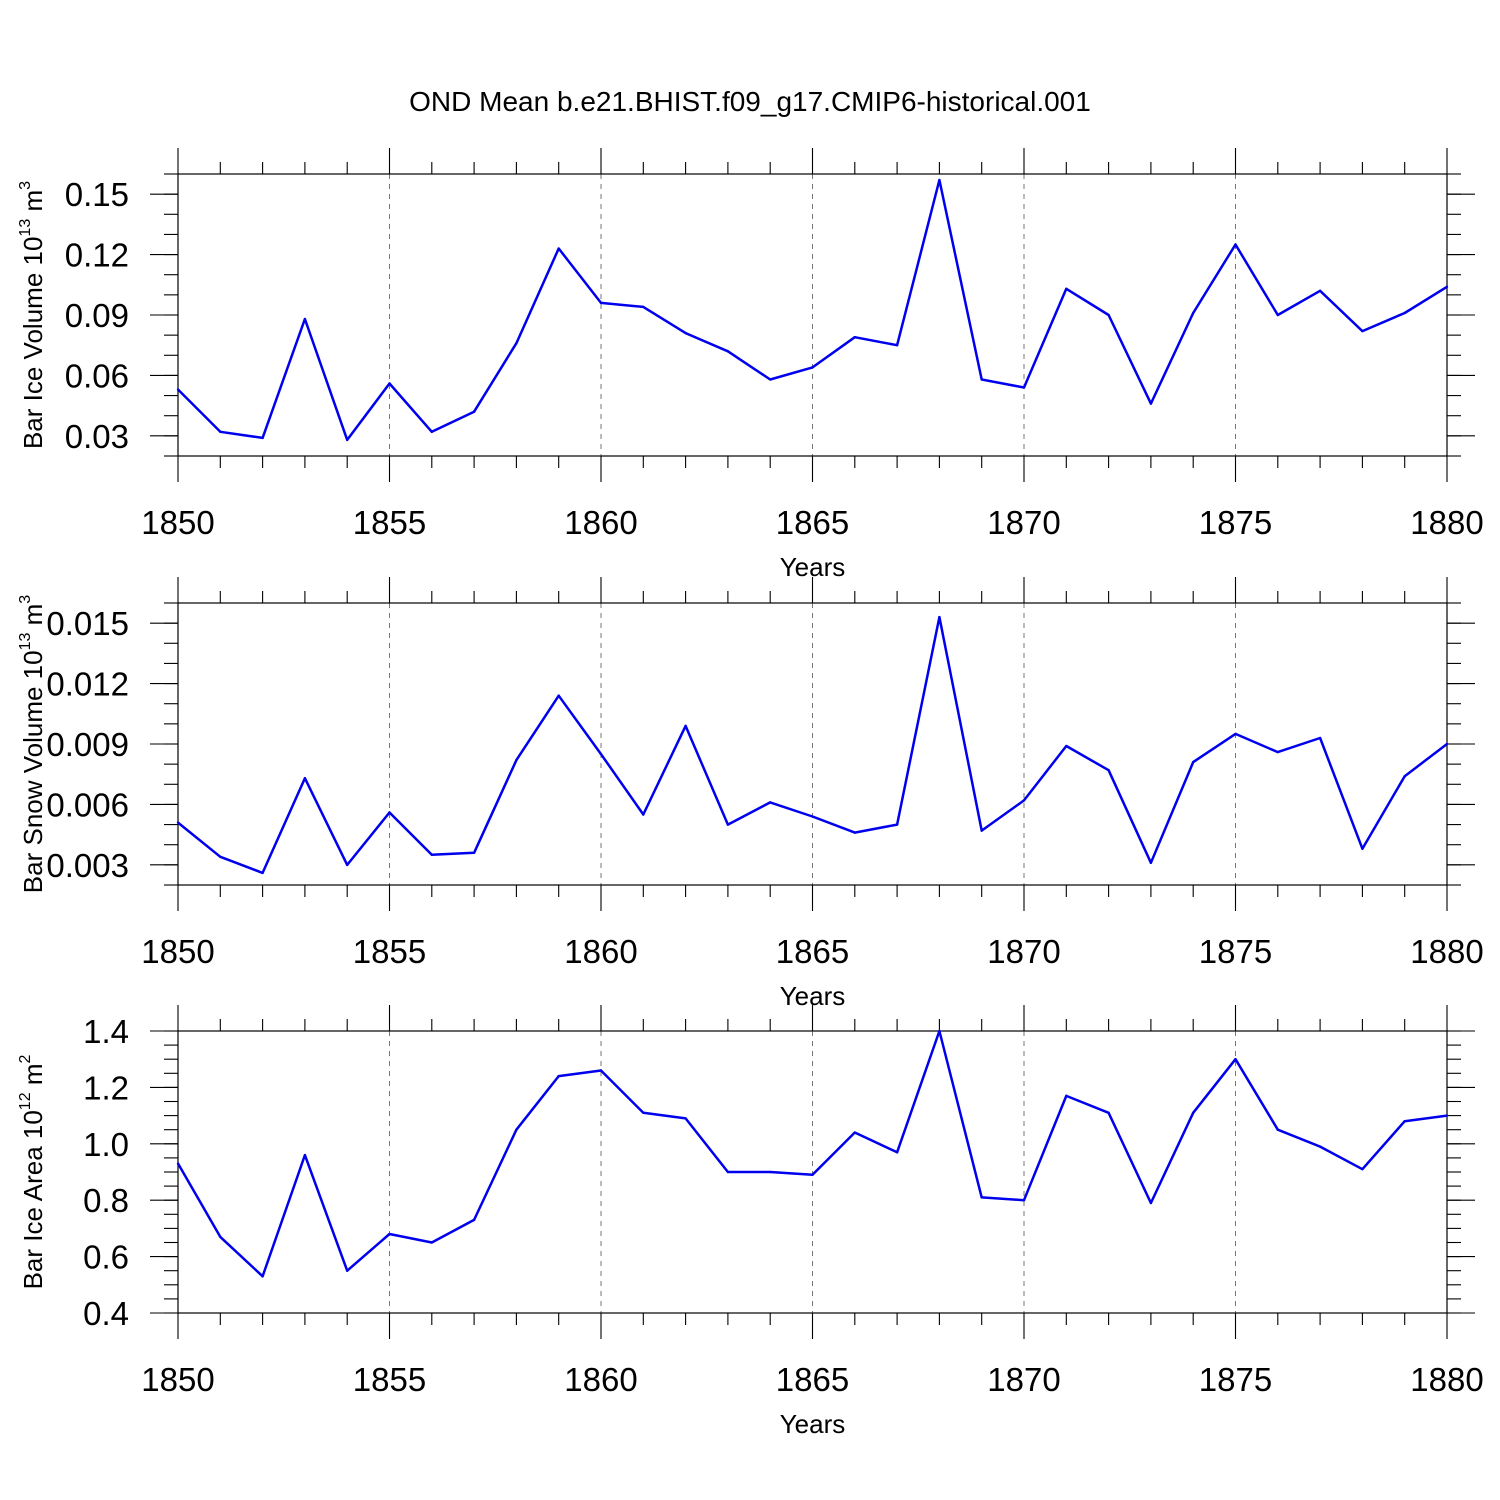  Describe the element at coordinates (97, 375) in the screenshot. I see `y-tick-label: 0.06` at that location.